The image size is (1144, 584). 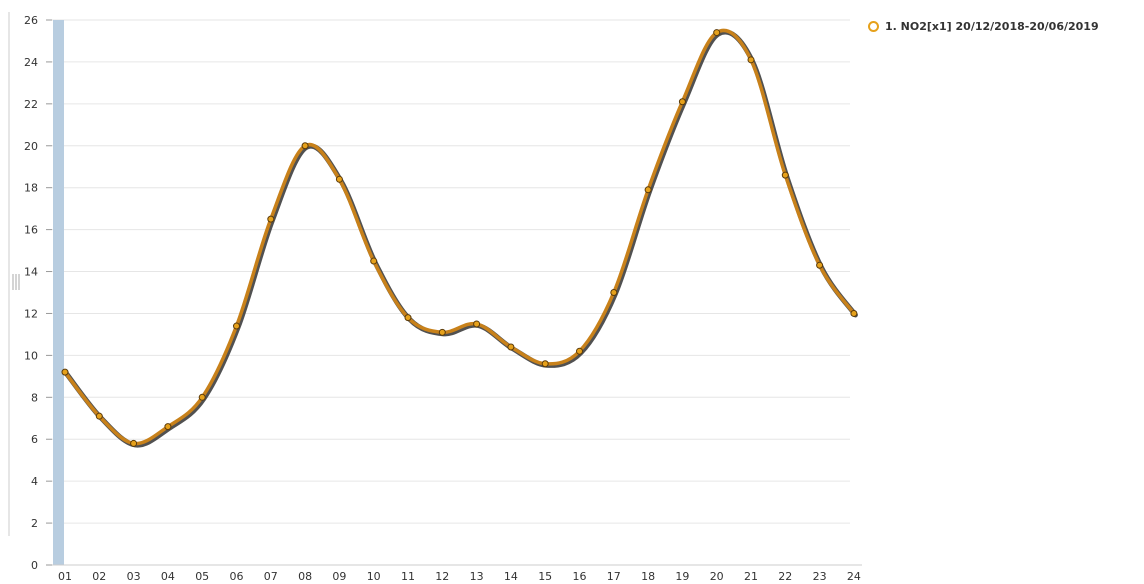 What do you see at coordinates (34, 481) in the screenshot?
I see `y-tick-label: 4` at bounding box center [34, 481].